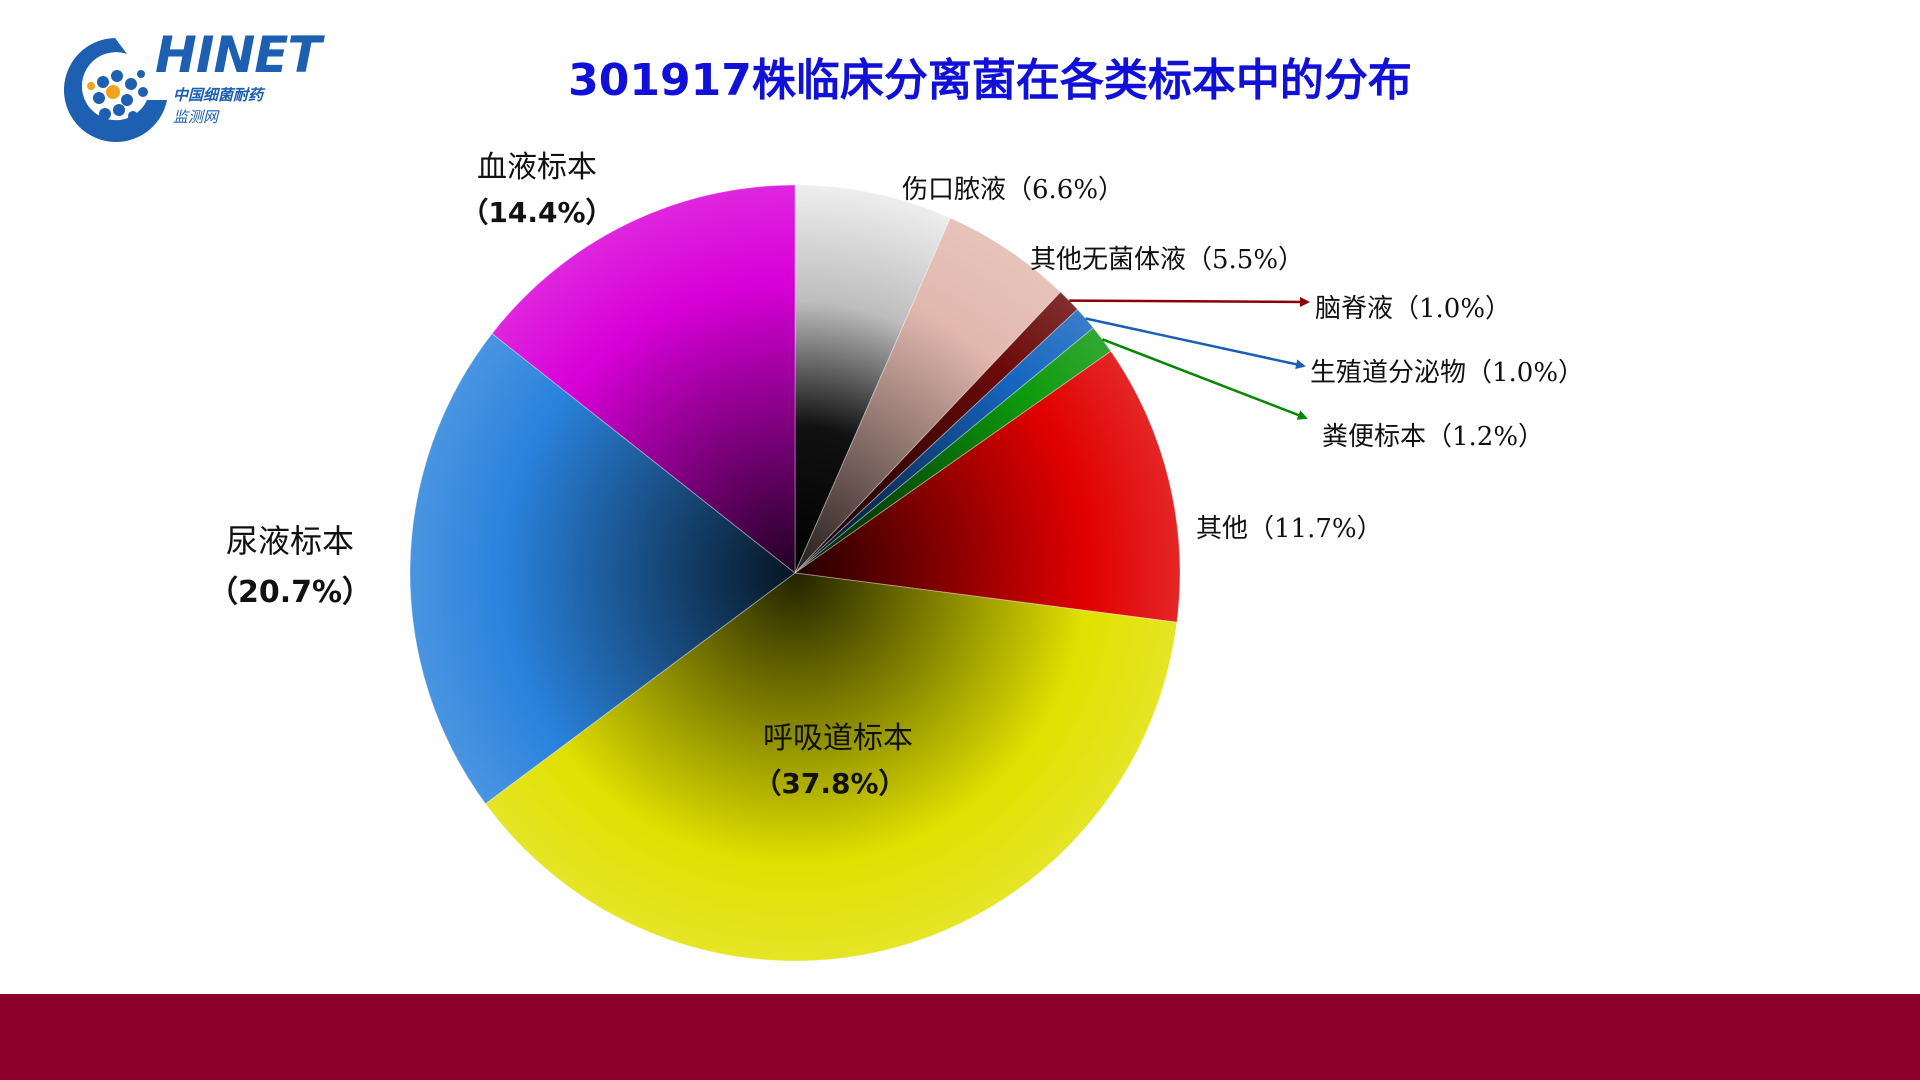 The height and width of the screenshot is (1080, 1920). I want to click on chinet-logo: HINET 中国细菌耐药 监测网, so click(195, 87).